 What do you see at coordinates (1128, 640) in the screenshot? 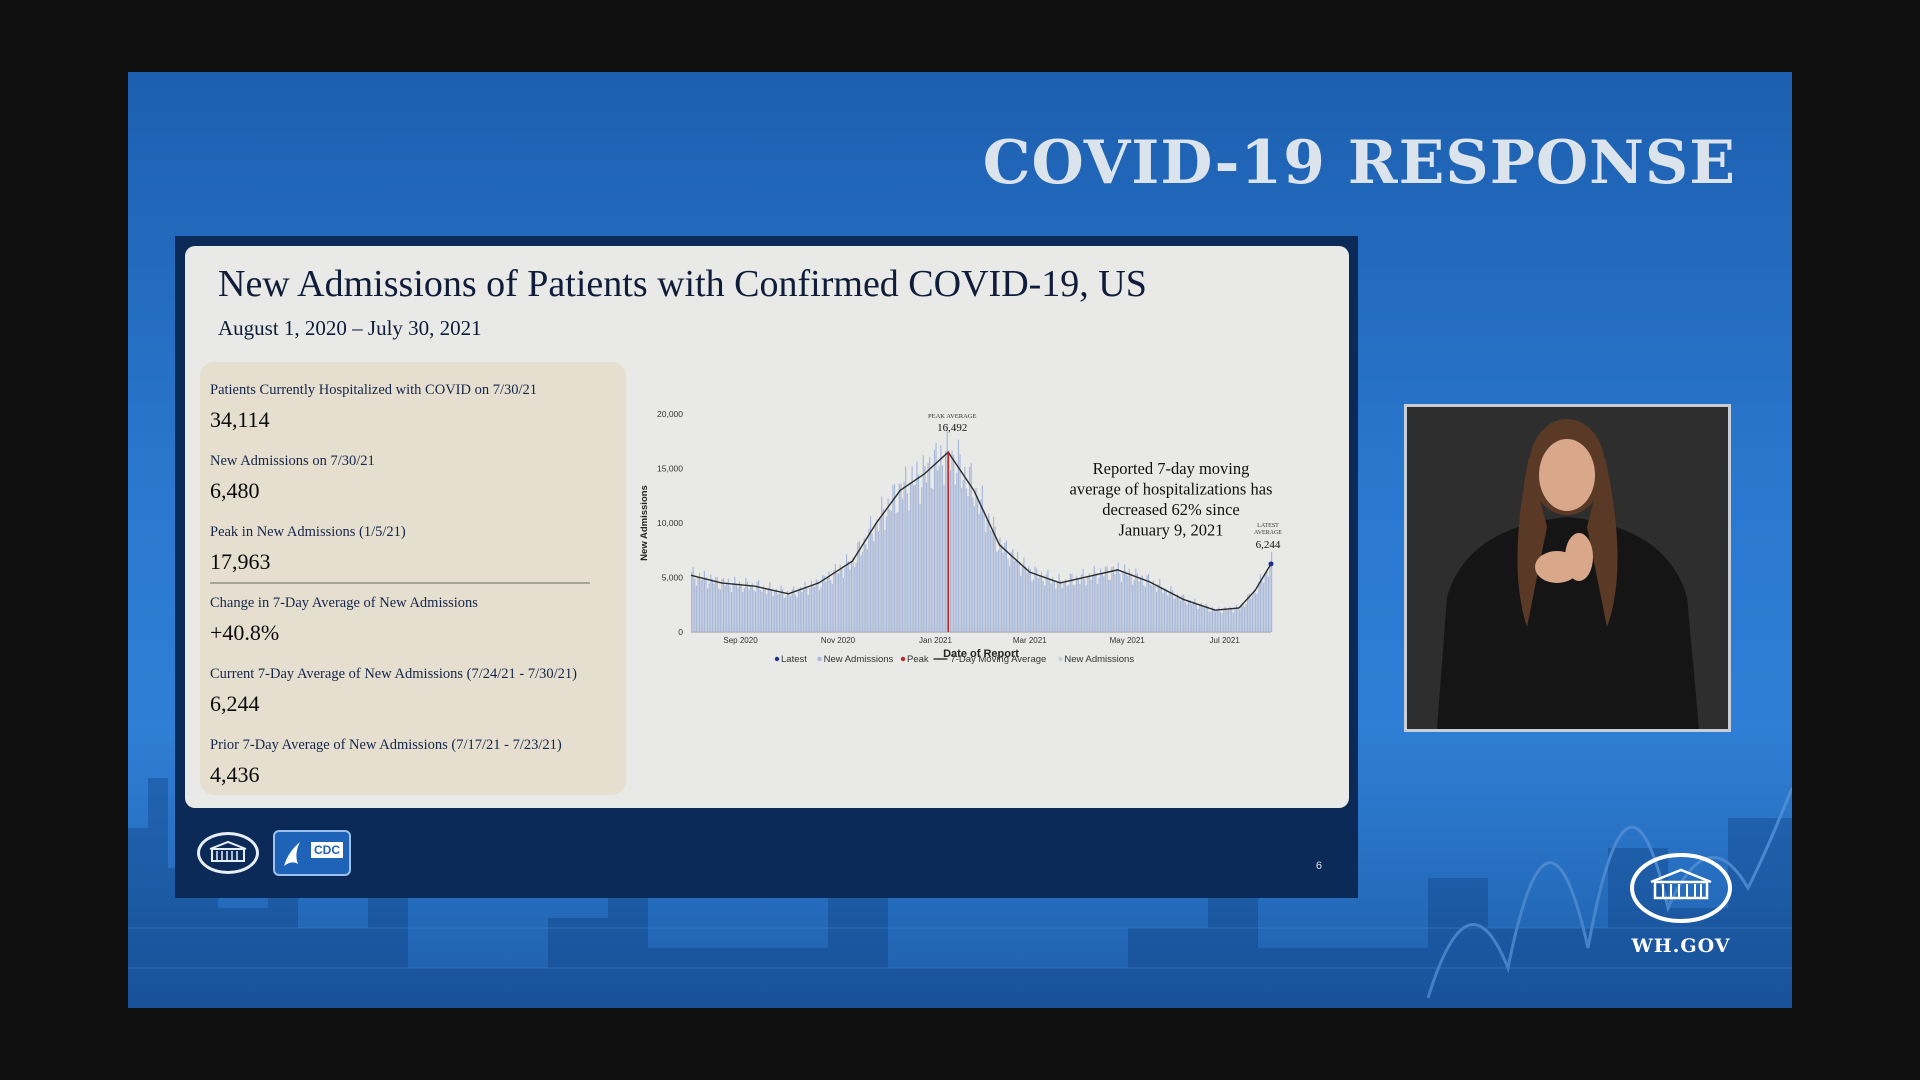
I see `x-tick-label: May 2021` at bounding box center [1128, 640].